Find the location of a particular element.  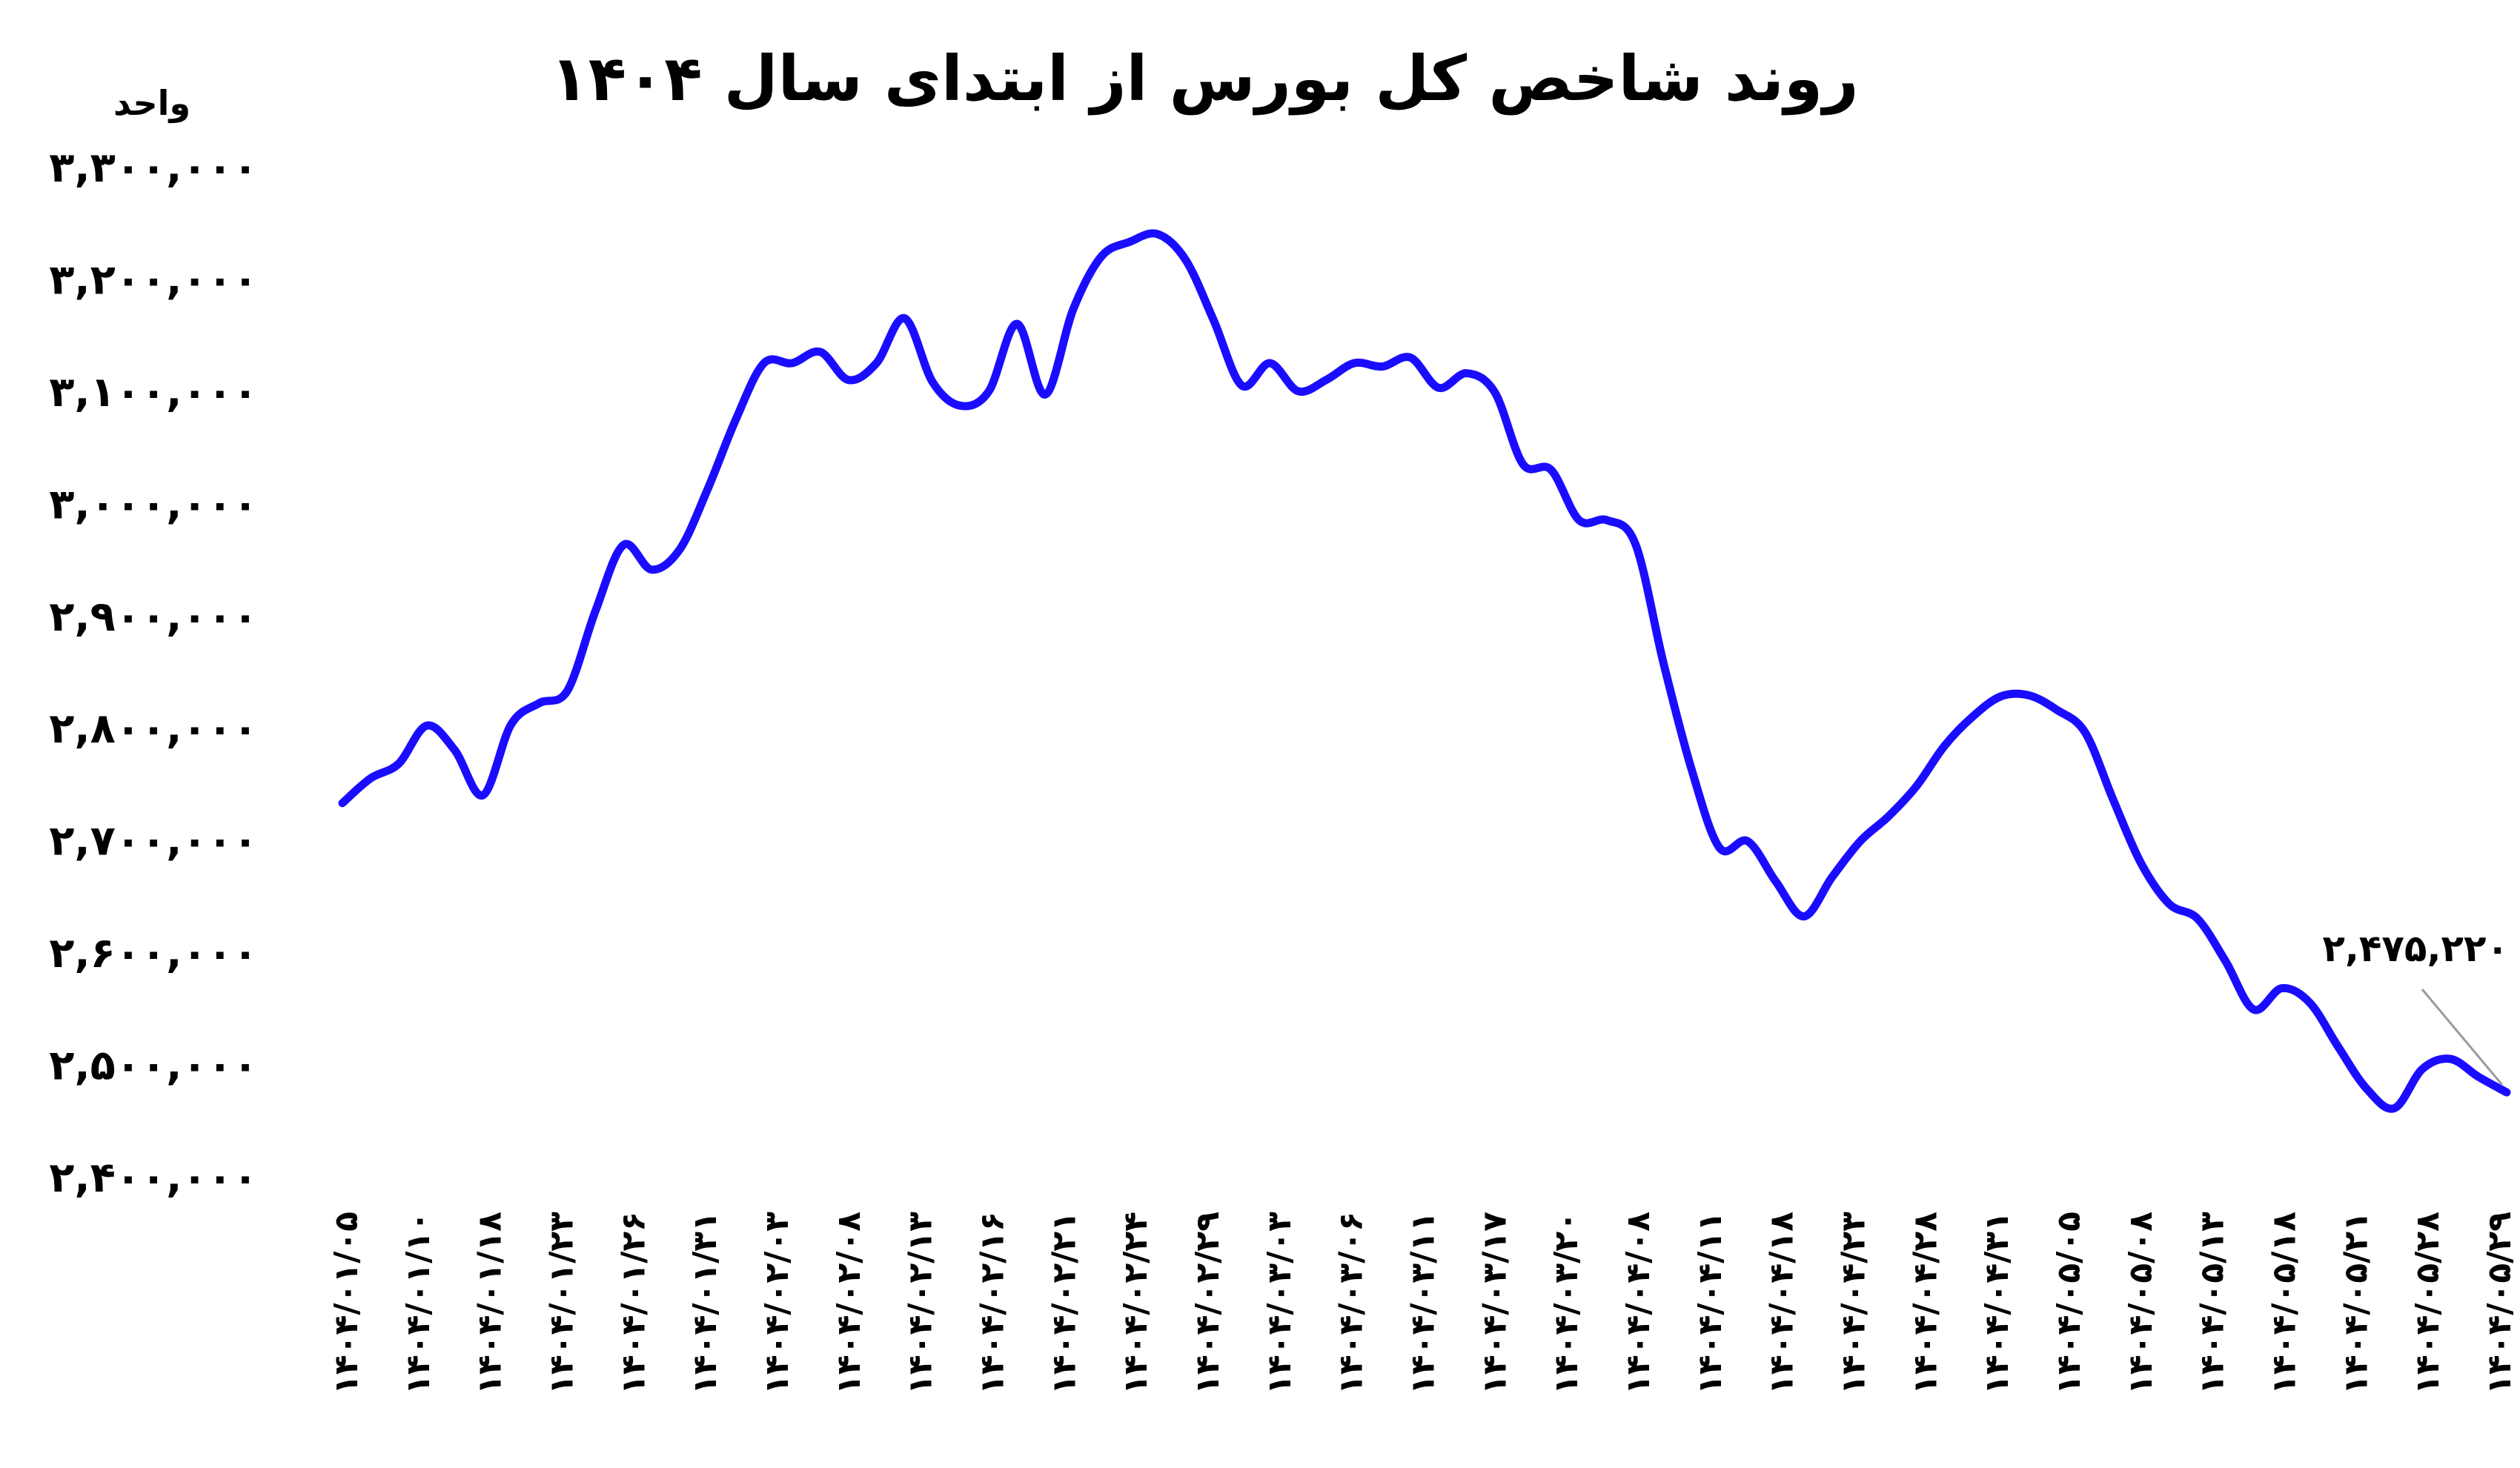

y-tick-label: ۳,۰۰۰,۰۰۰ is located at coordinates (153, 504).